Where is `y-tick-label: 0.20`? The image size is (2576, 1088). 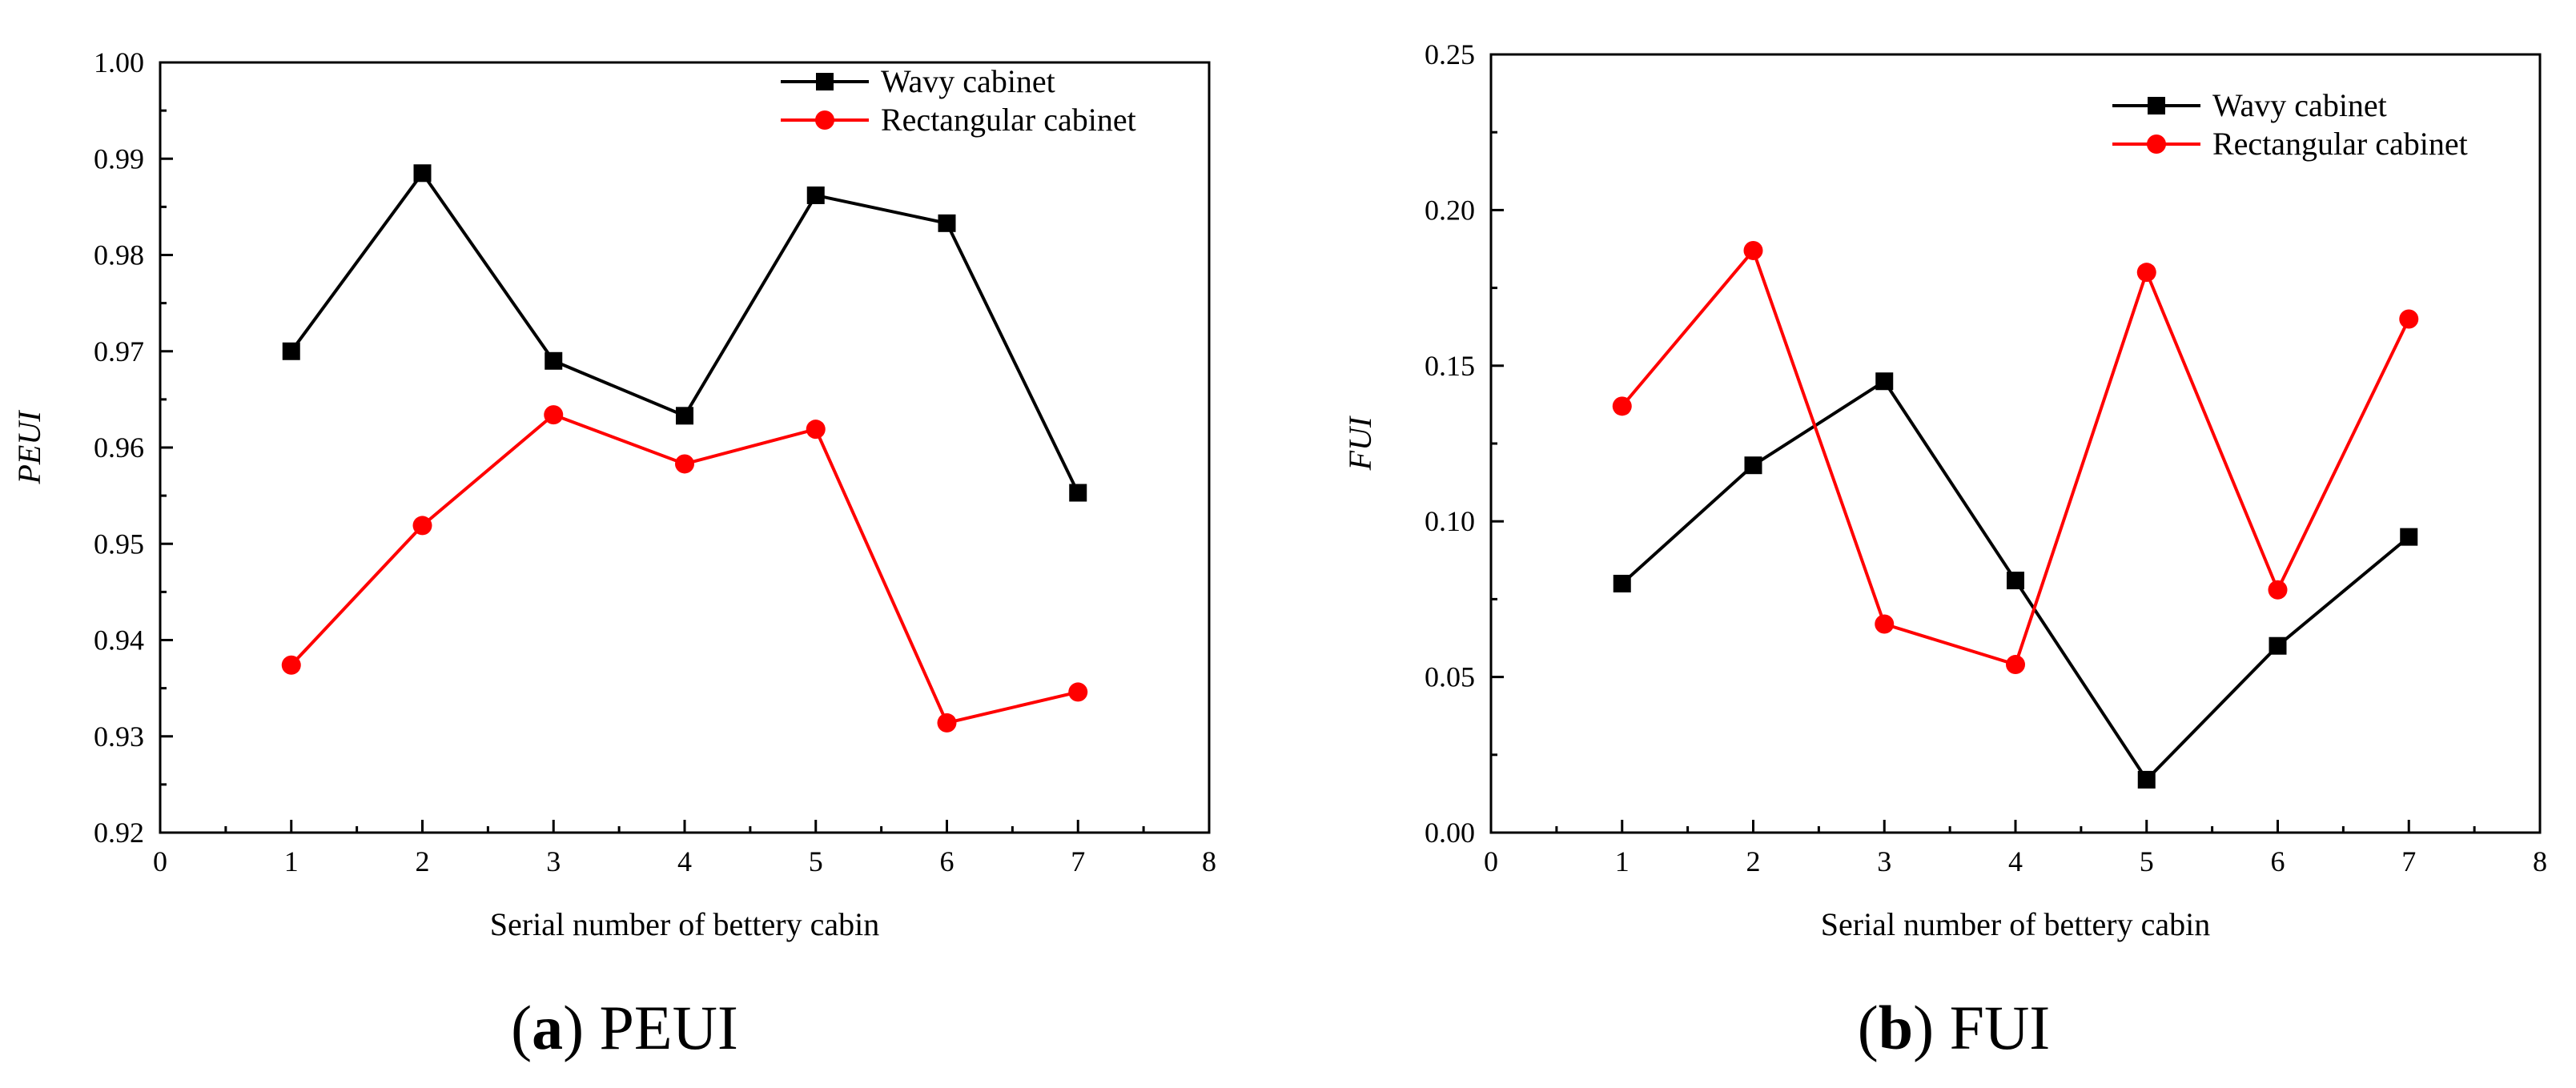 y-tick-label: 0.20 is located at coordinates (1450, 210).